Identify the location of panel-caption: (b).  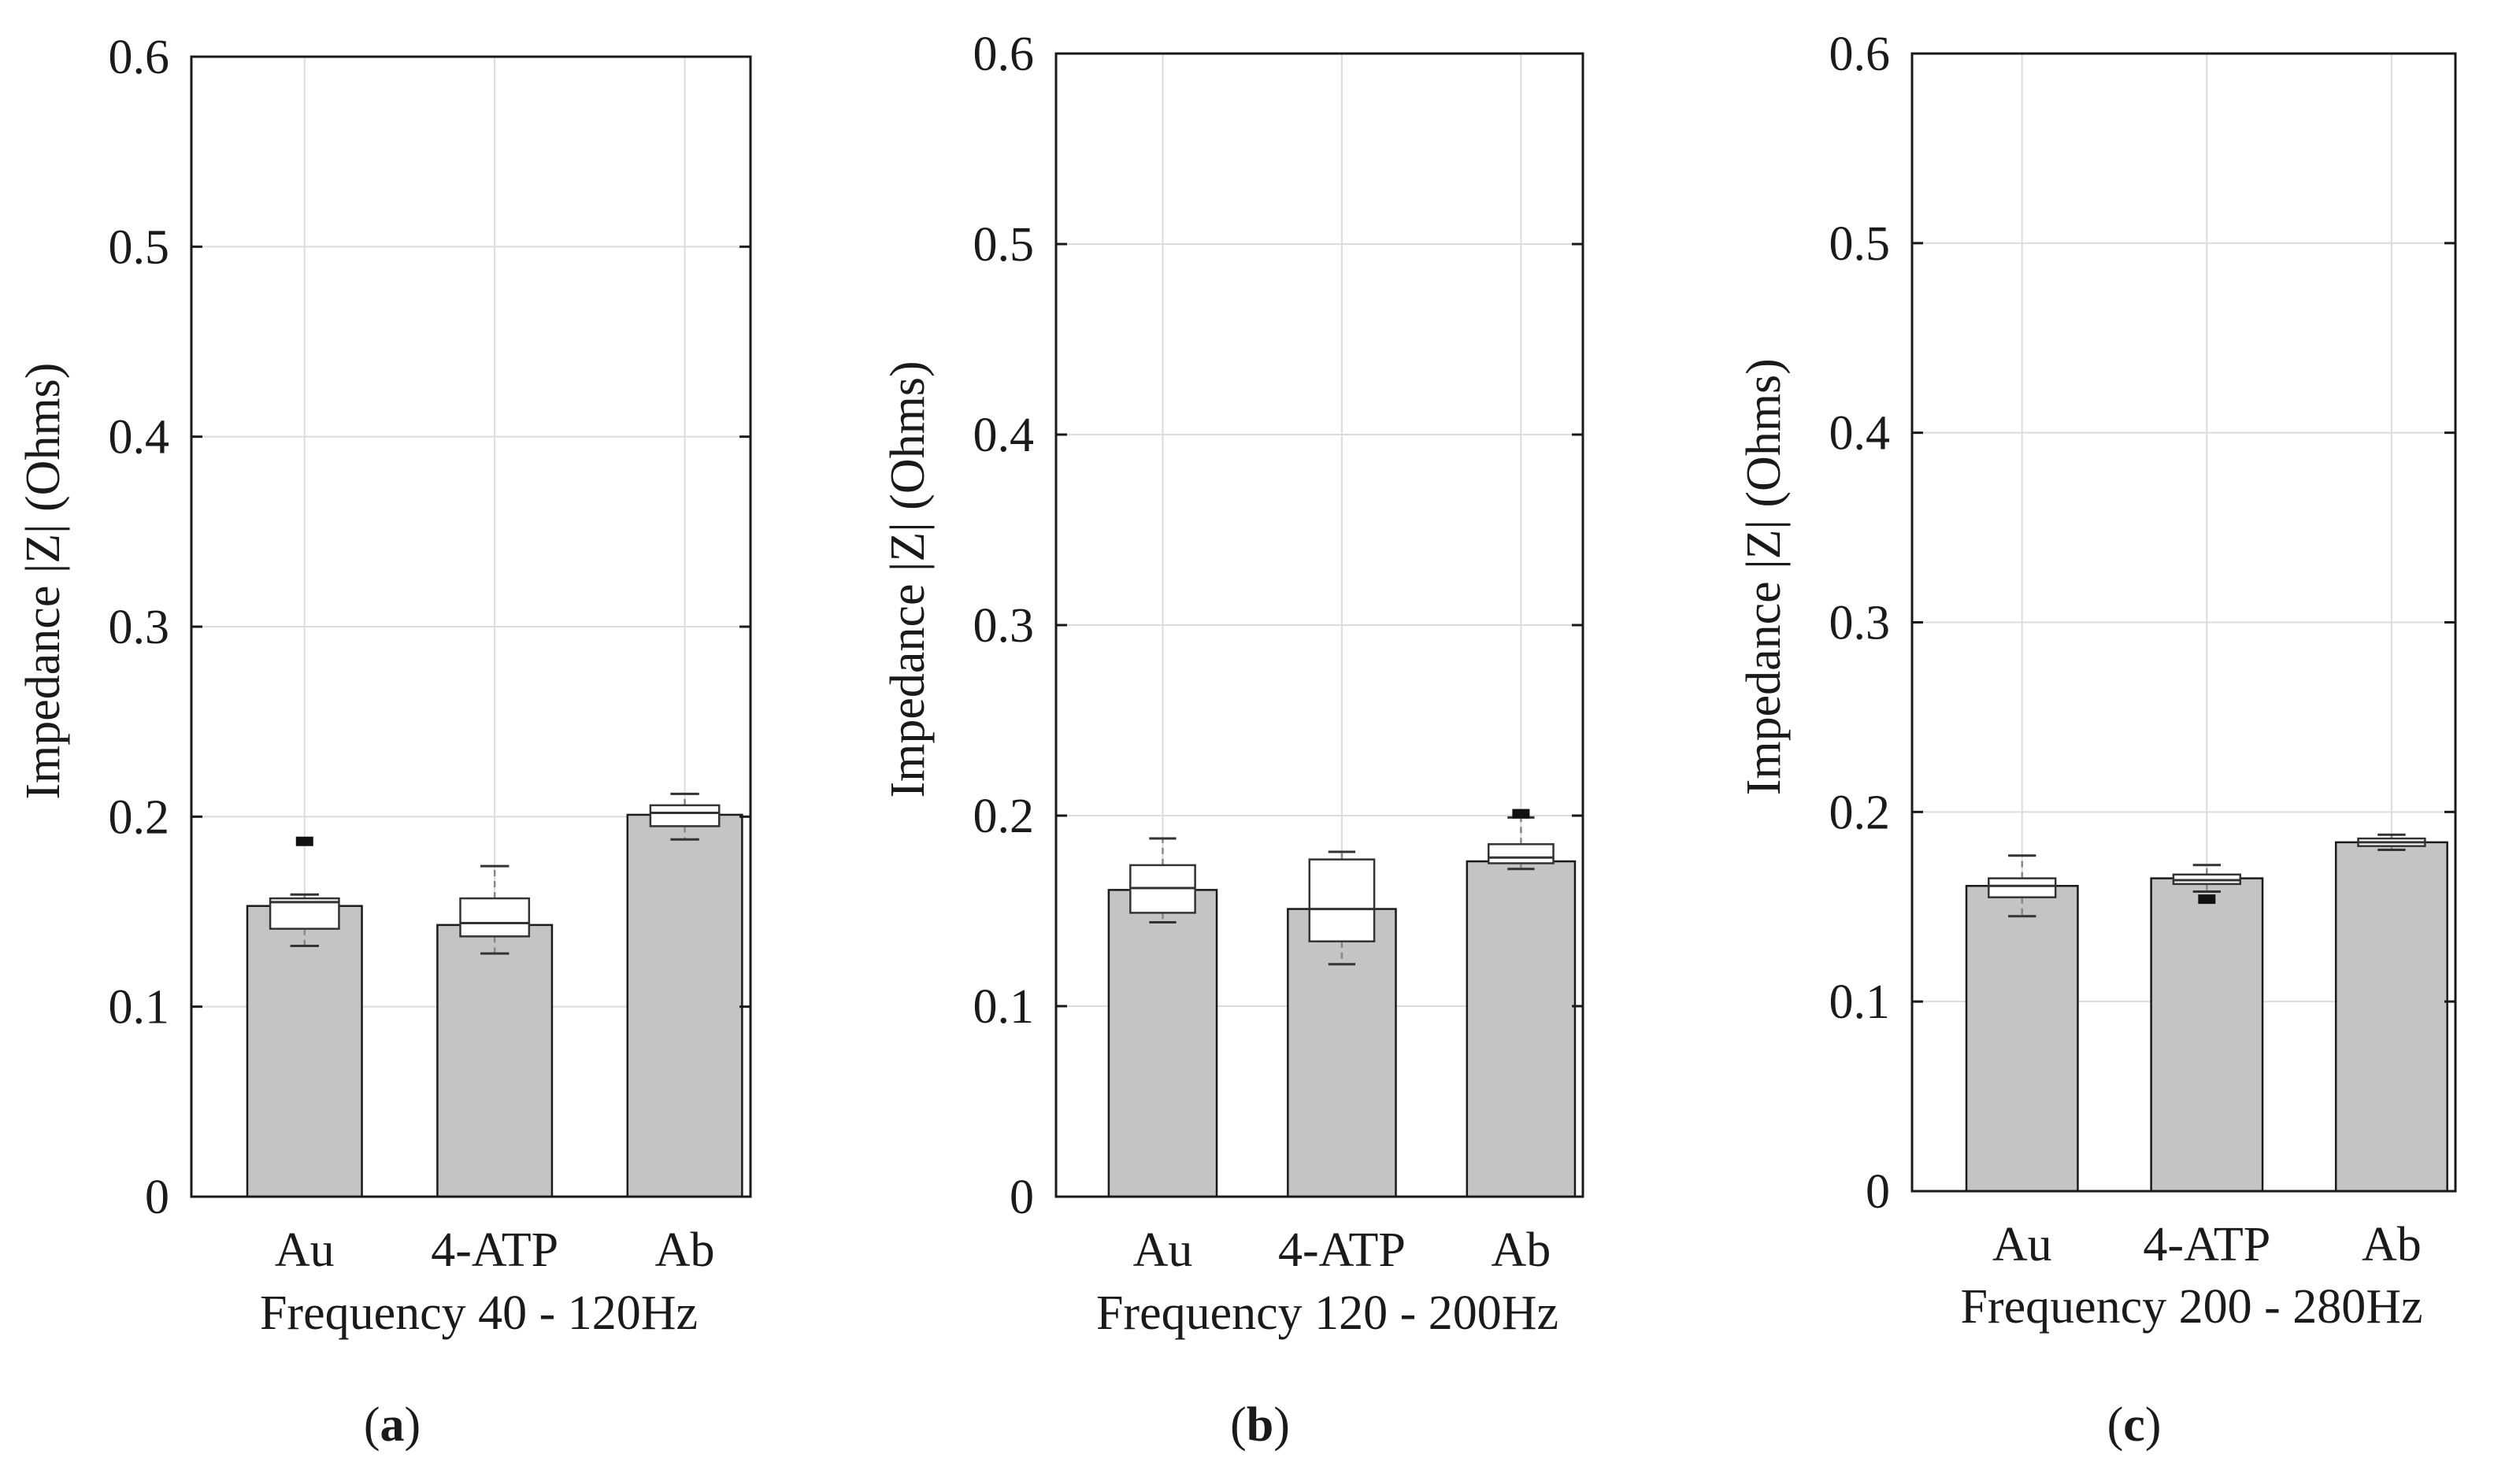
(1260, 1425).